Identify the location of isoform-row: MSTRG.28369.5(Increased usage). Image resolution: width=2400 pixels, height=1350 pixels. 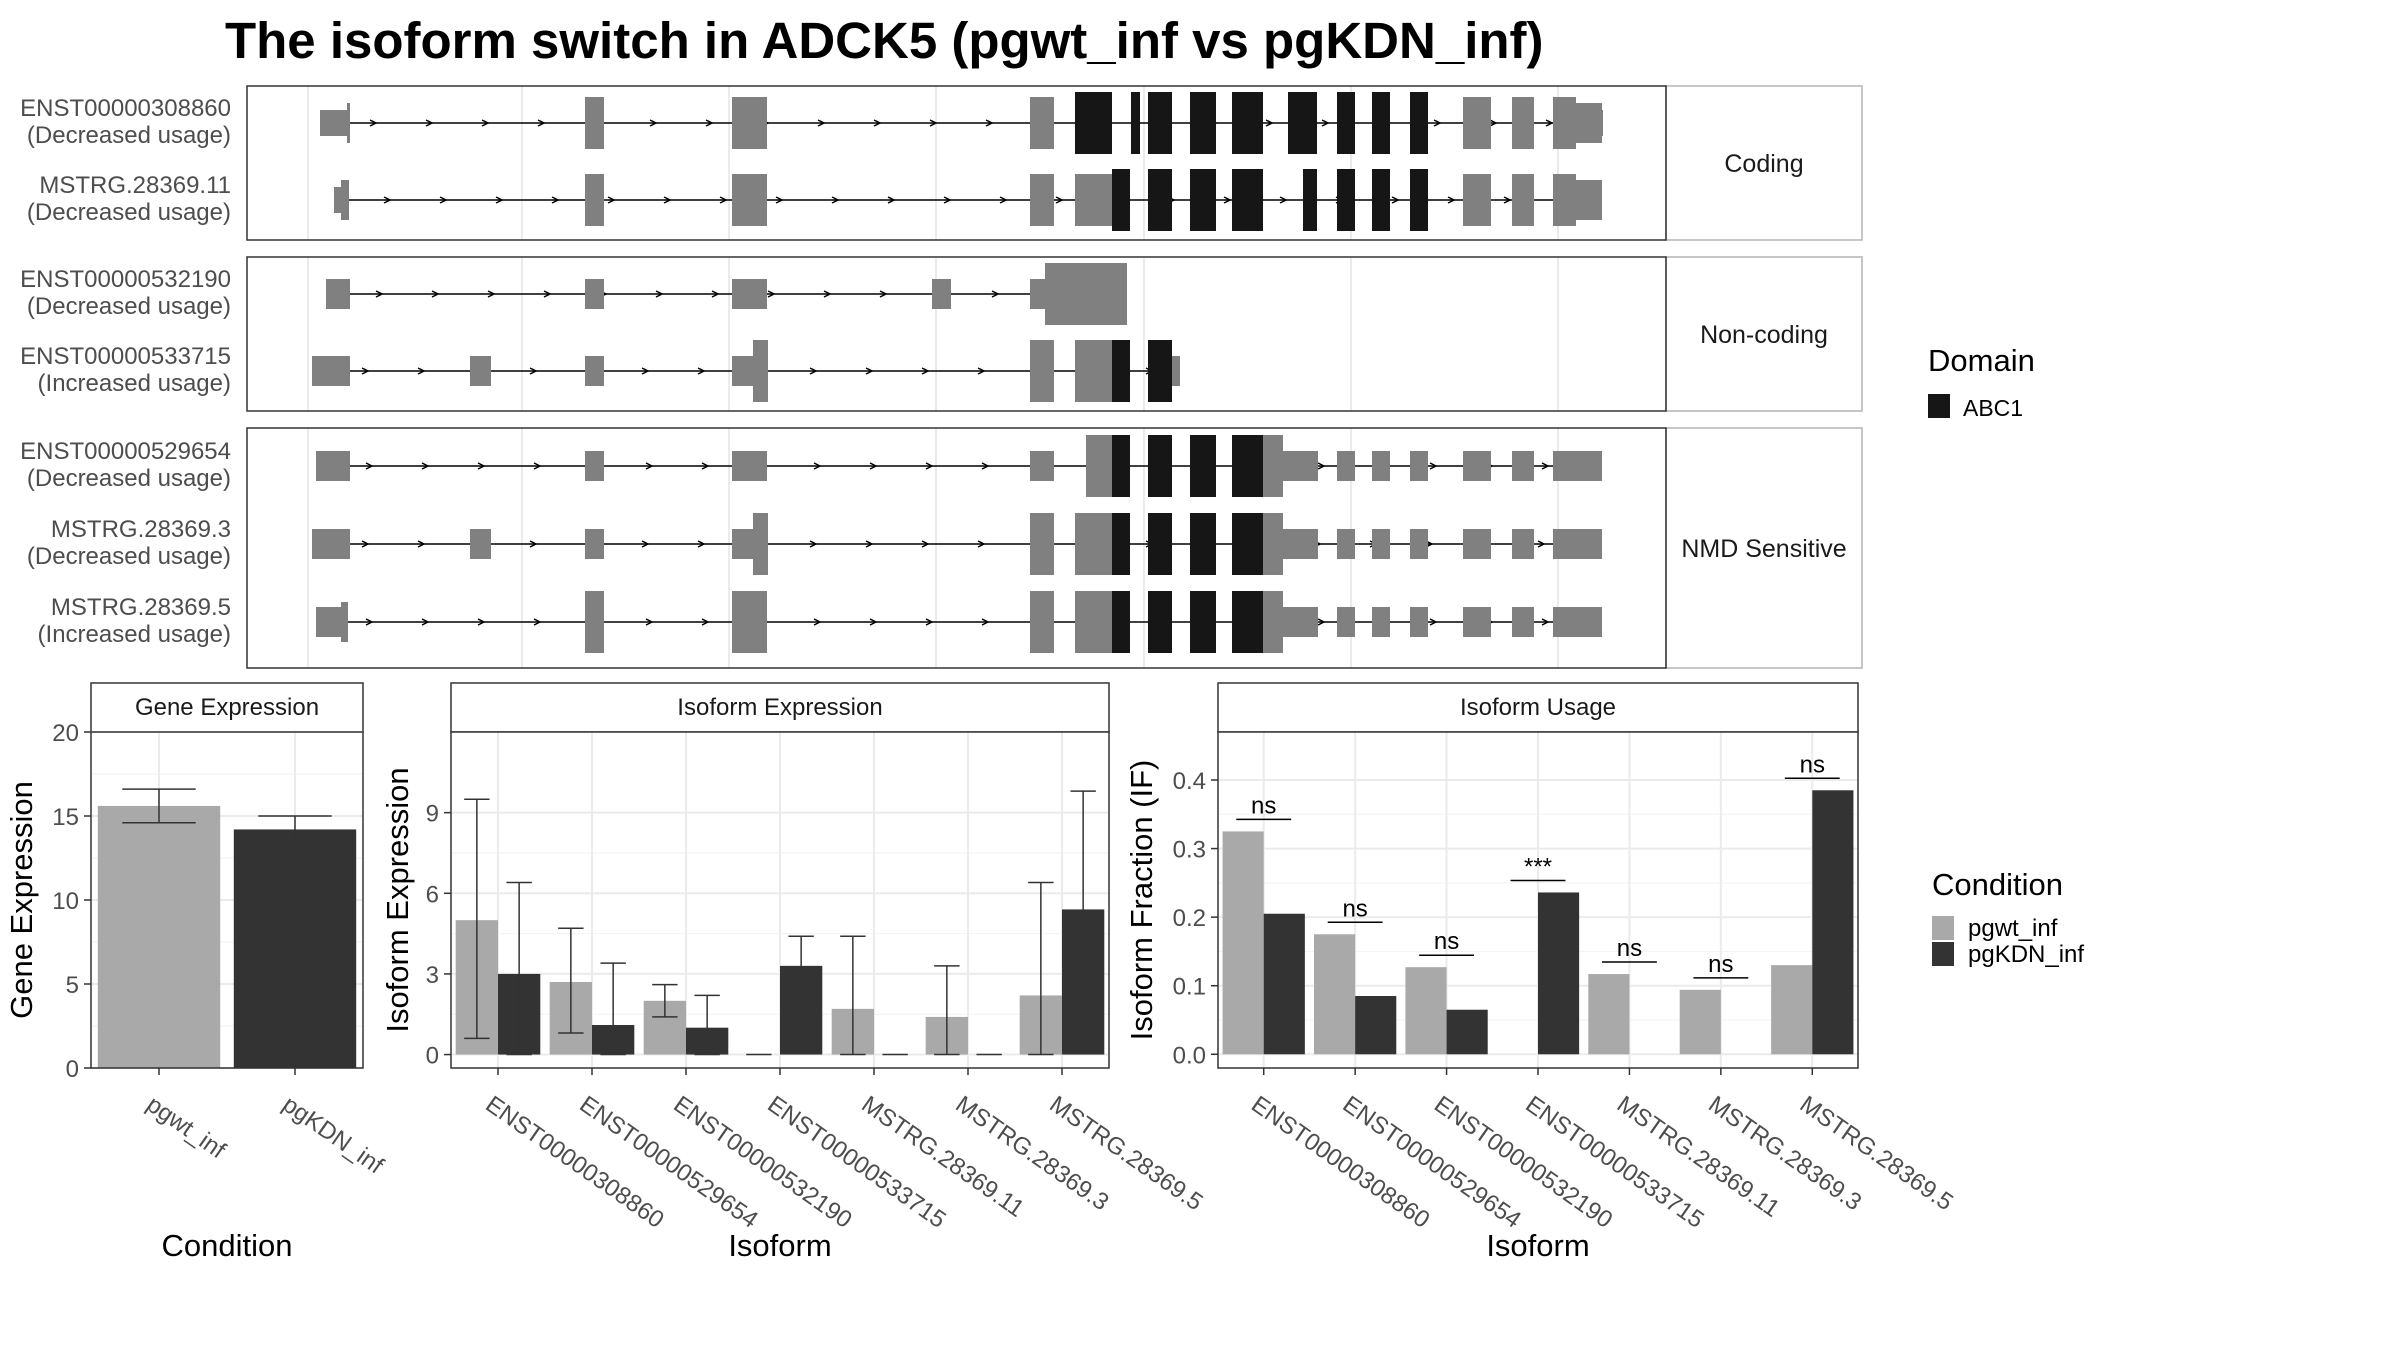
(820, 622).